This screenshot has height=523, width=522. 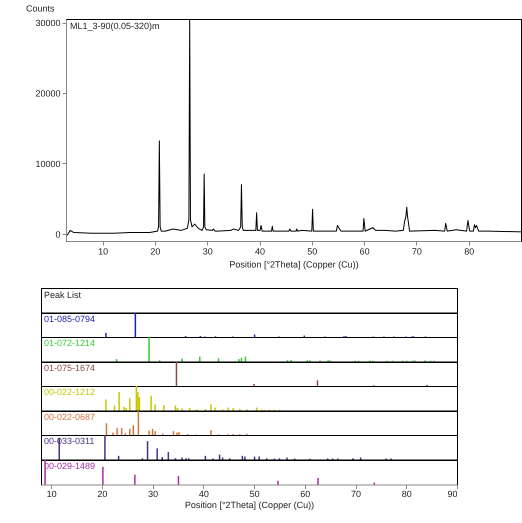 I want to click on chart-title: 01-085-0794, so click(x=70, y=319).